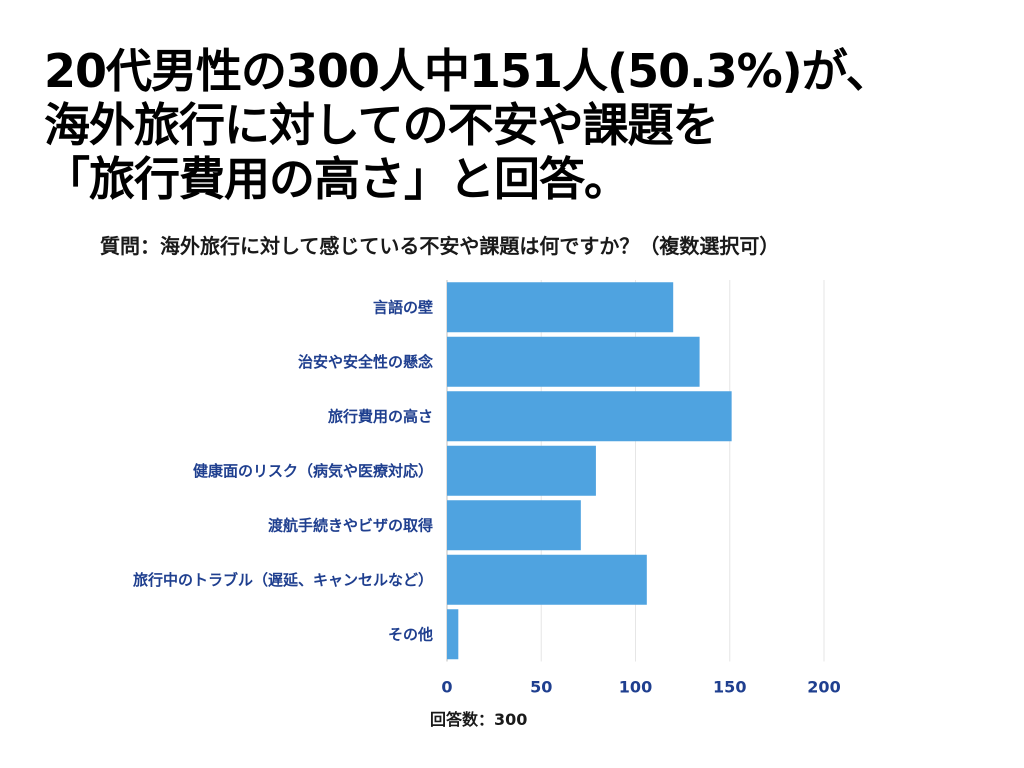 The image size is (1024, 768). Describe the element at coordinates (313, 471) in the screenshot. I see `category-label: 健康面のリスク（病気や医療対応）` at that location.